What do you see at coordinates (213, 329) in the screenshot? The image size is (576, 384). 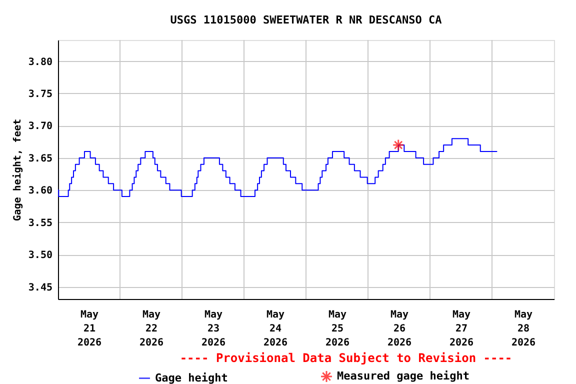 I see `x-tick-label: May 23 2026` at bounding box center [213, 329].